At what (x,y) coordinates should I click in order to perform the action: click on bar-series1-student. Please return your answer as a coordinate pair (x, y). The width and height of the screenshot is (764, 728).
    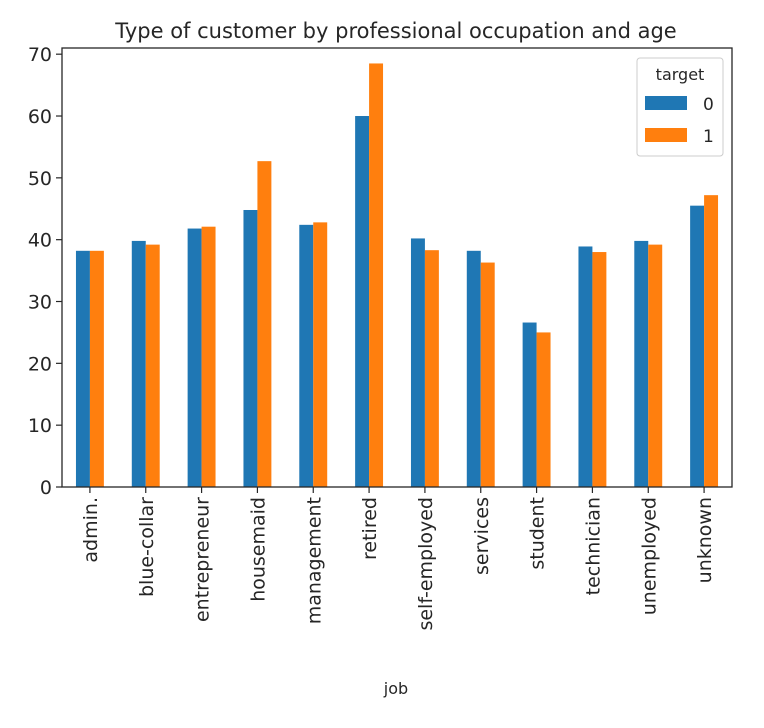
    Looking at the image, I should click on (543, 409).